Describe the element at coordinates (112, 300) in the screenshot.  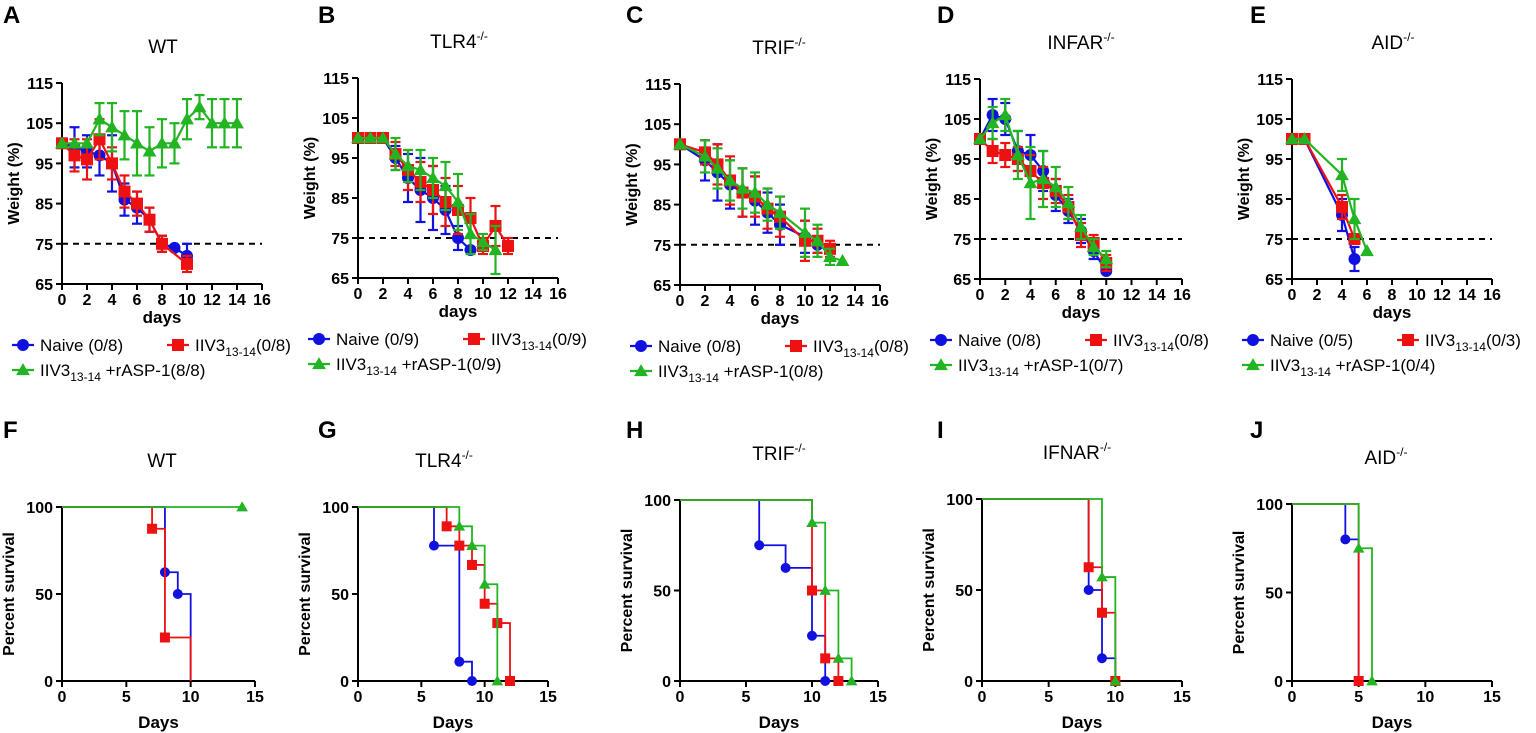
I see `x-tick-label: 4` at that location.